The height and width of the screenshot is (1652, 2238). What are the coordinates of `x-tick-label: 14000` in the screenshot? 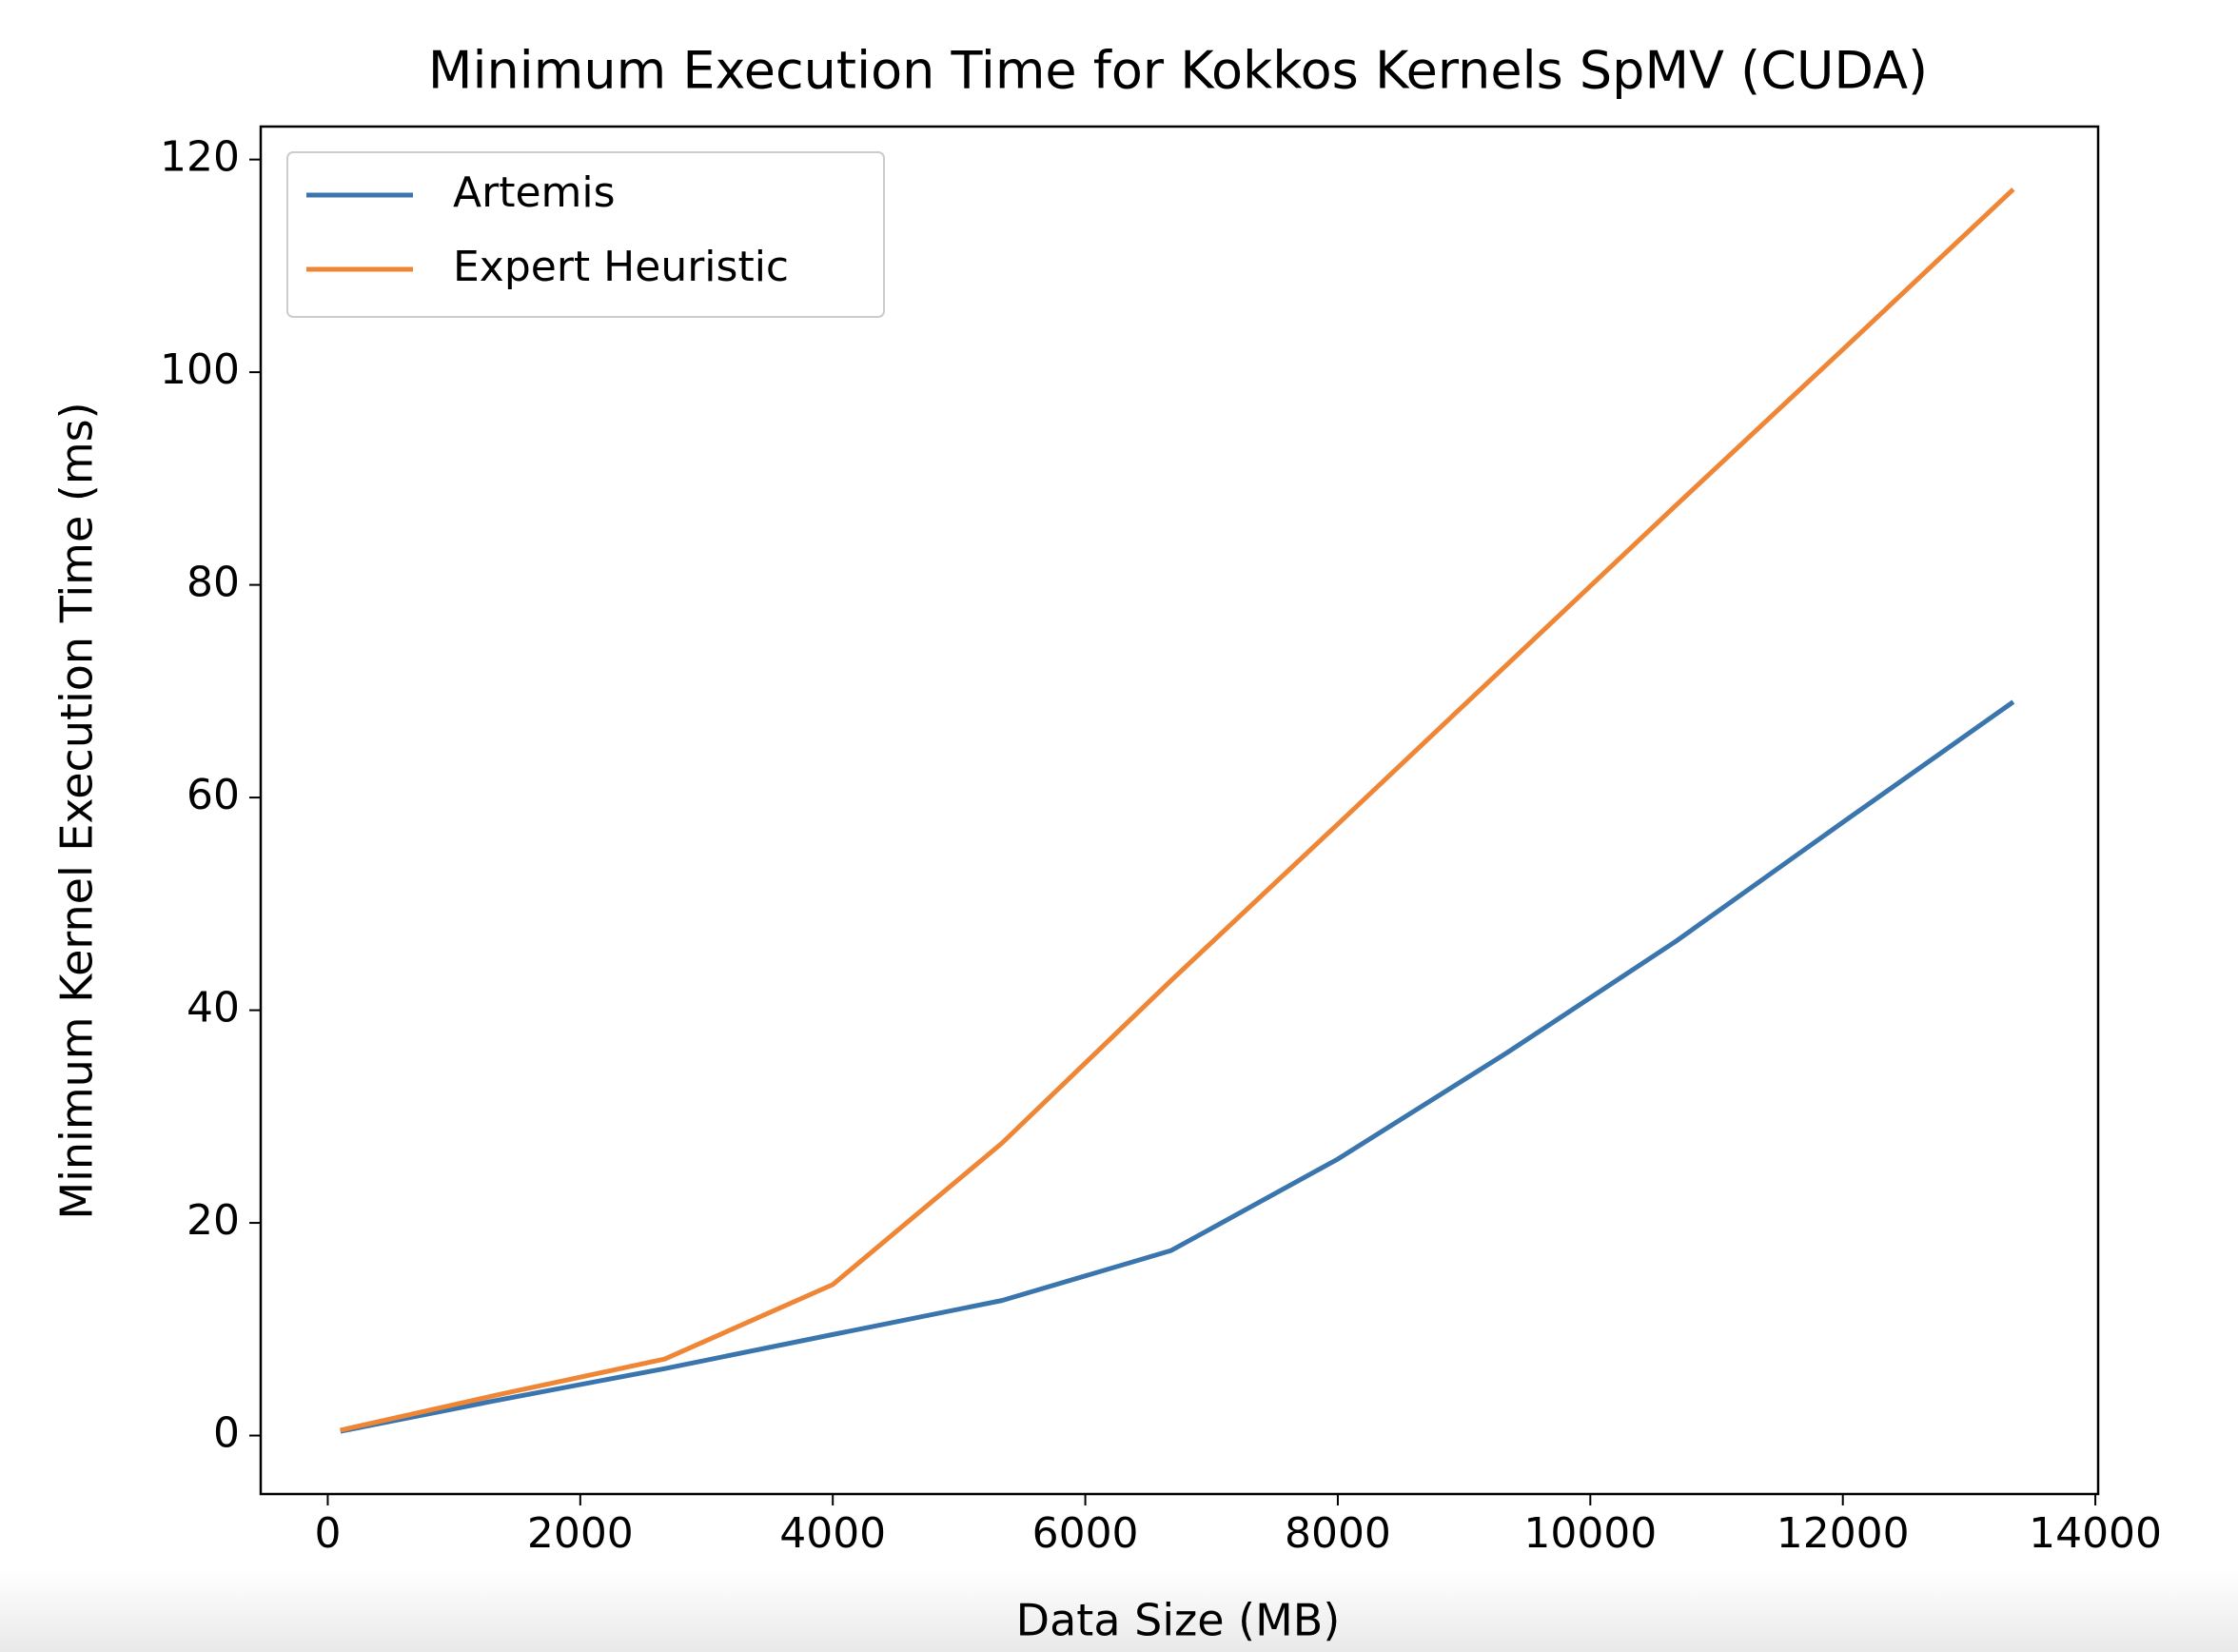 It's located at (2095, 1534).